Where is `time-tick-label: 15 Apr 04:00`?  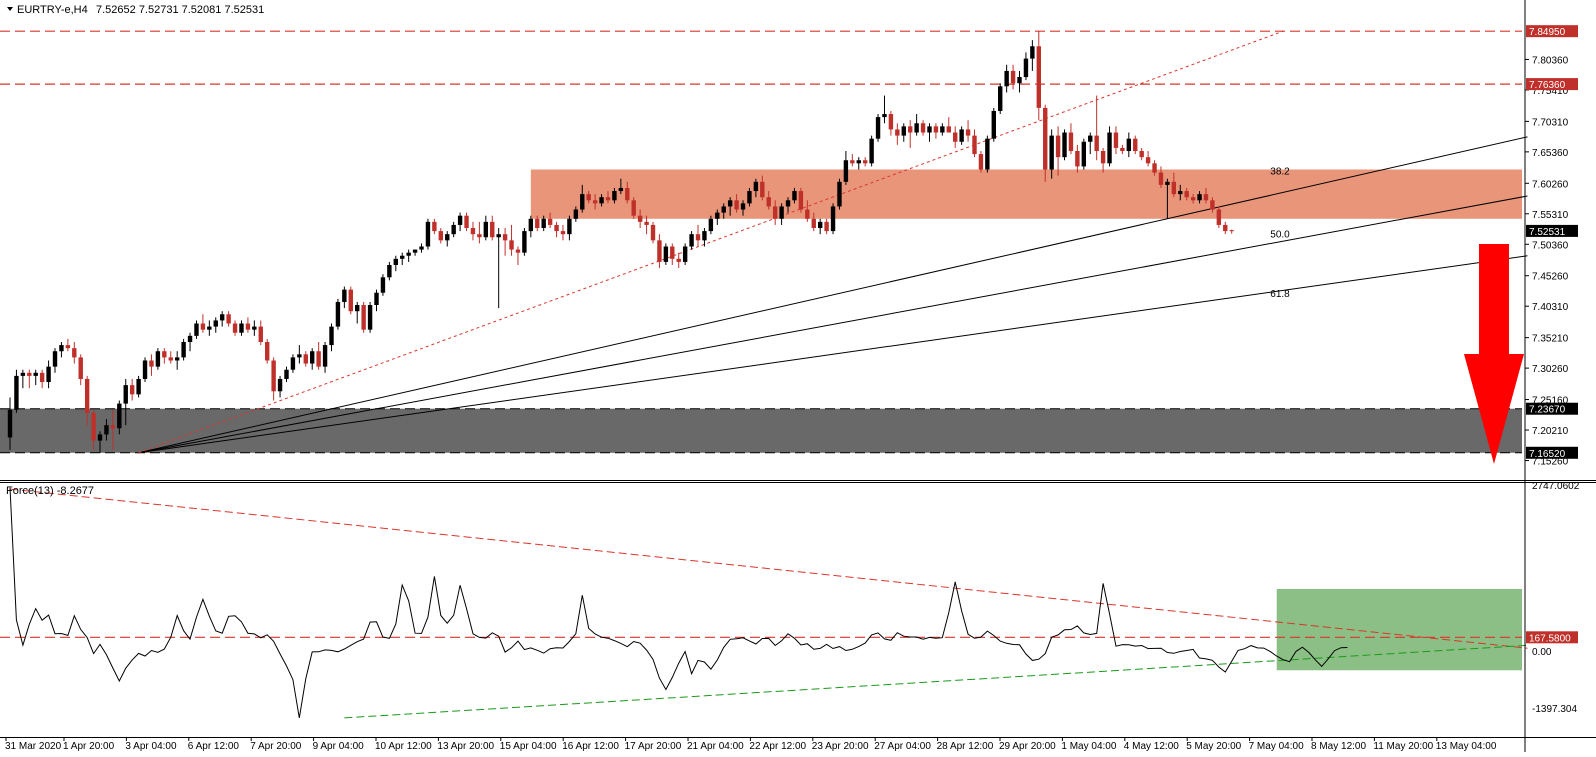
time-tick-label: 15 Apr 04:00 is located at coordinates (528, 746).